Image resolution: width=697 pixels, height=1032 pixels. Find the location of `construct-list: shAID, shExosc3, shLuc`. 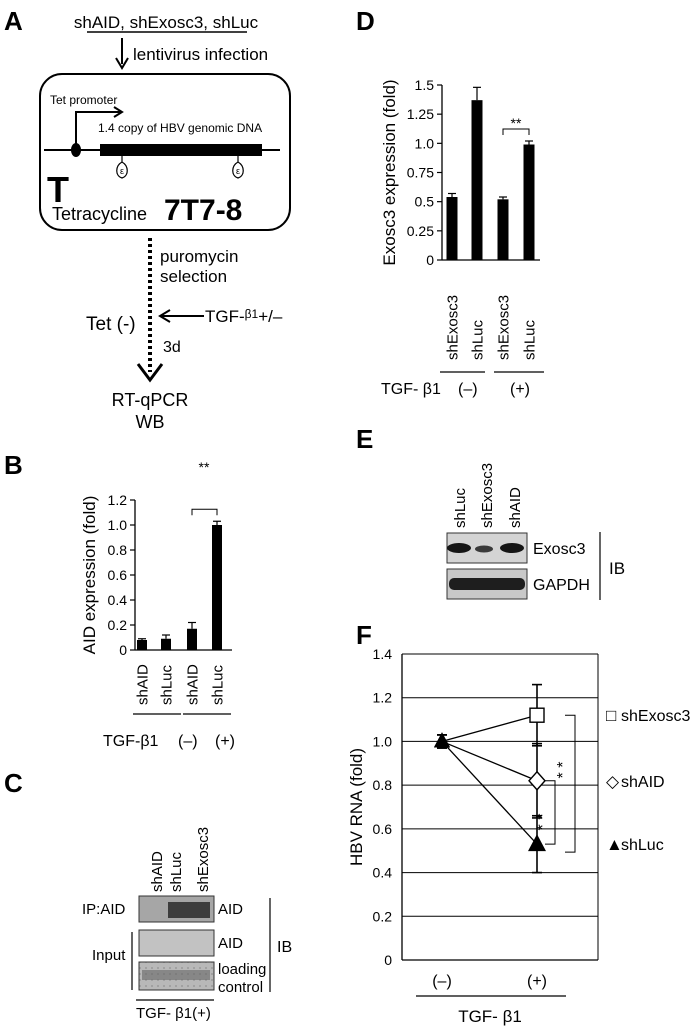

construct-list: shAID, shExosc3, shLuc is located at coordinates (166, 22).